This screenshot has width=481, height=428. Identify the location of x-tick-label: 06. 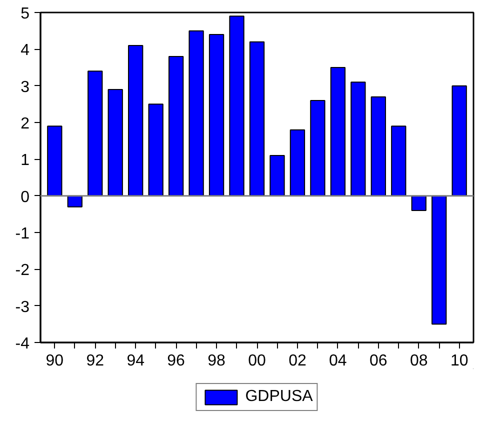
(379, 361).